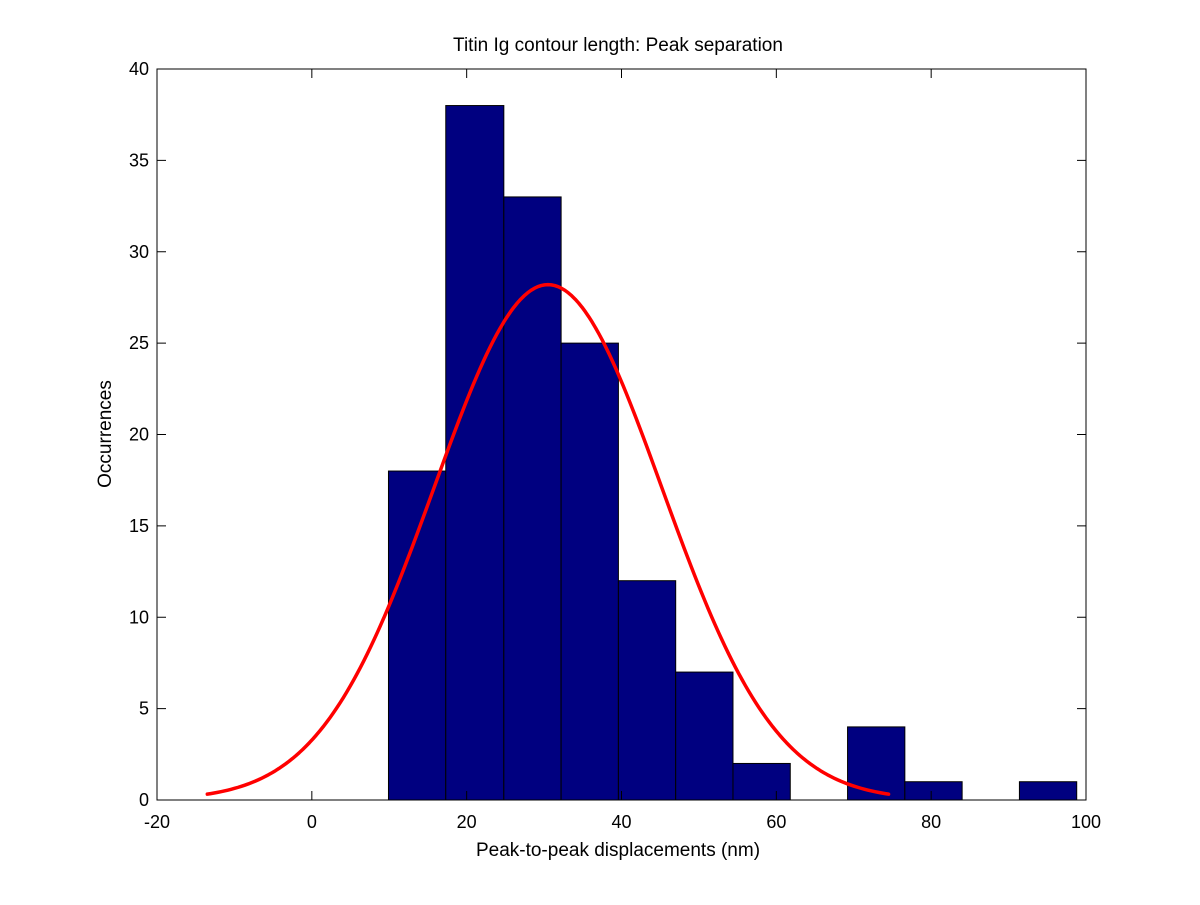  What do you see at coordinates (312, 822) in the screenshot?
I see `x-tick-label-1: 0` at bounding box center [312, 822].